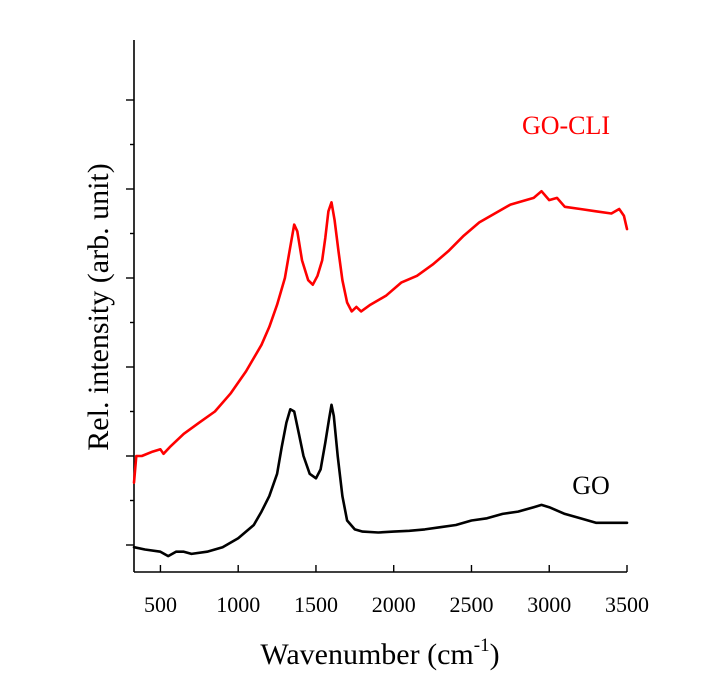 This screenshot has width=717, height=675. Describe the element at coordinates (238, 604) in the screenshot. I see `x-tick-label: 1000` at that location.